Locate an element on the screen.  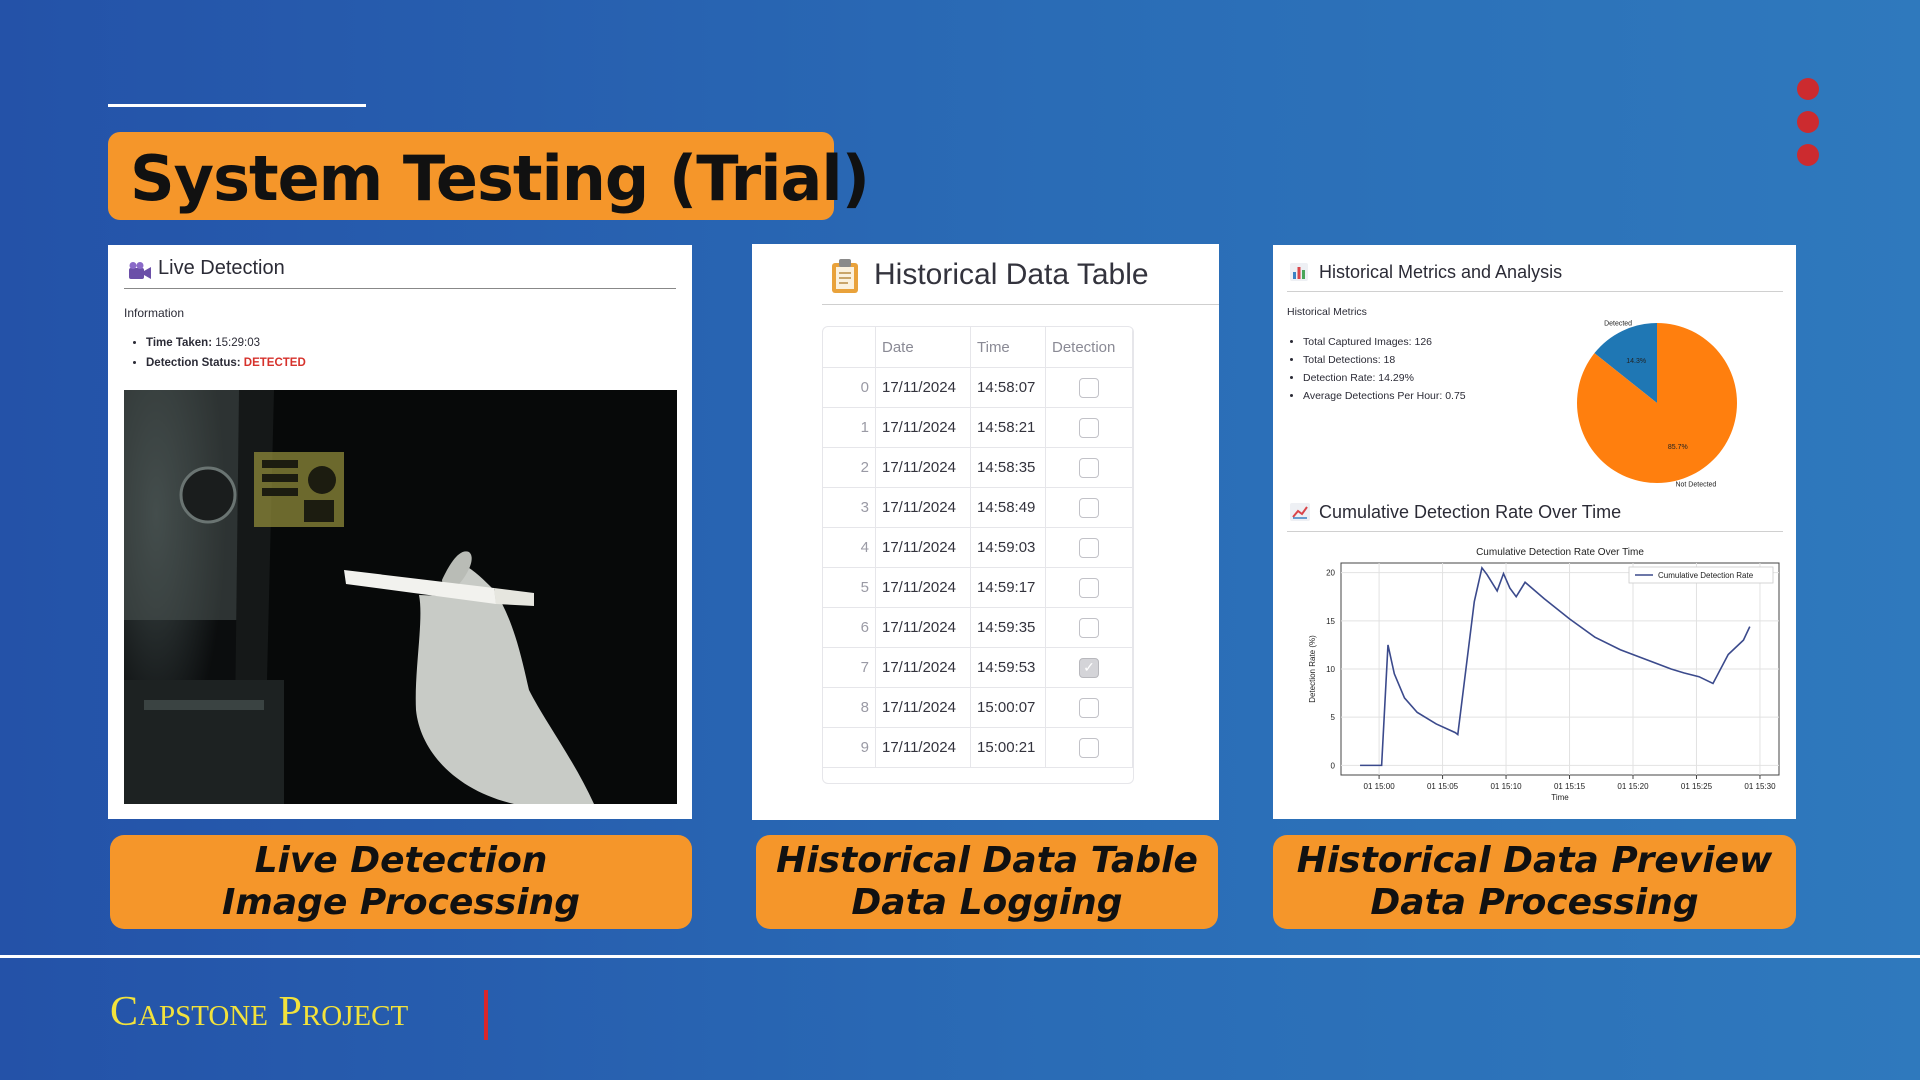
y-axis-label: Detection Rate (%) is located at coordinates (1312, 669).